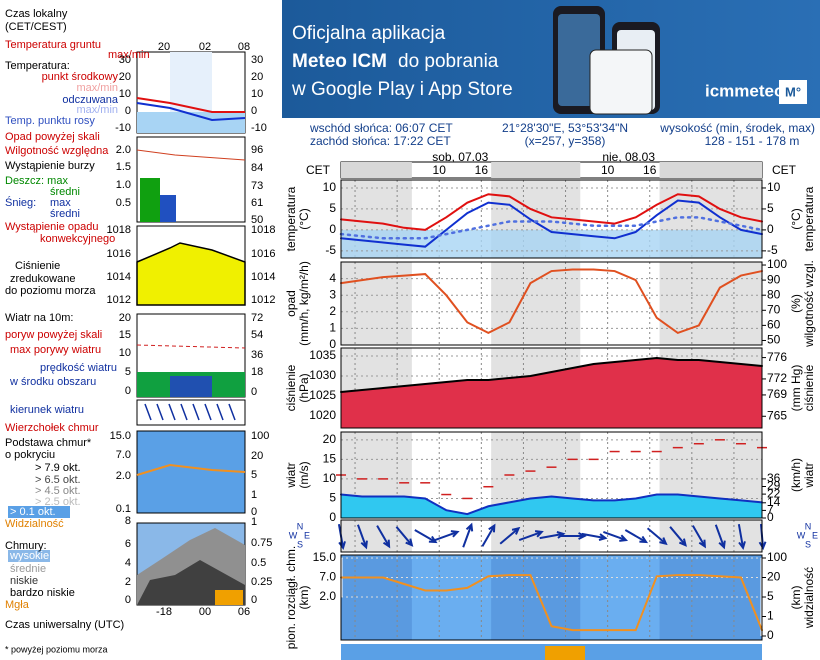 The image size is (820, 660). What do you see at coordinates (50, 121) in the screenshot?
I see `legend-label: Temp. punktu rosy` at bounding box center [50, 121].